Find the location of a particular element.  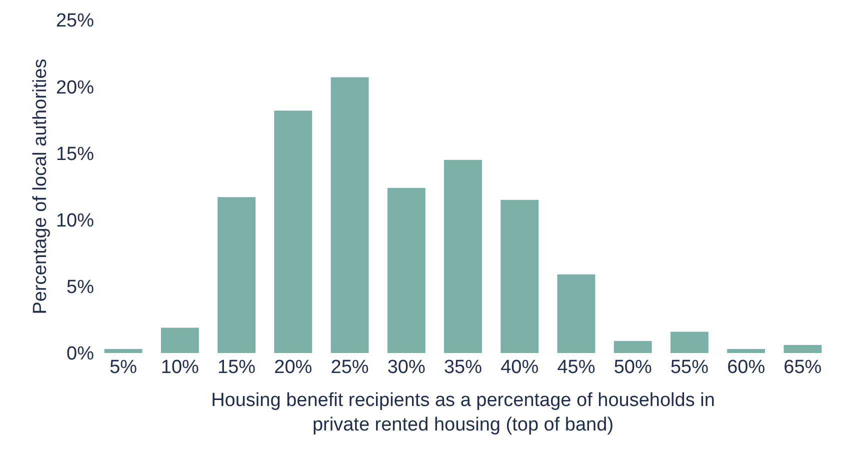

y-tick-label: 20% is located at coordinates (75, 87).